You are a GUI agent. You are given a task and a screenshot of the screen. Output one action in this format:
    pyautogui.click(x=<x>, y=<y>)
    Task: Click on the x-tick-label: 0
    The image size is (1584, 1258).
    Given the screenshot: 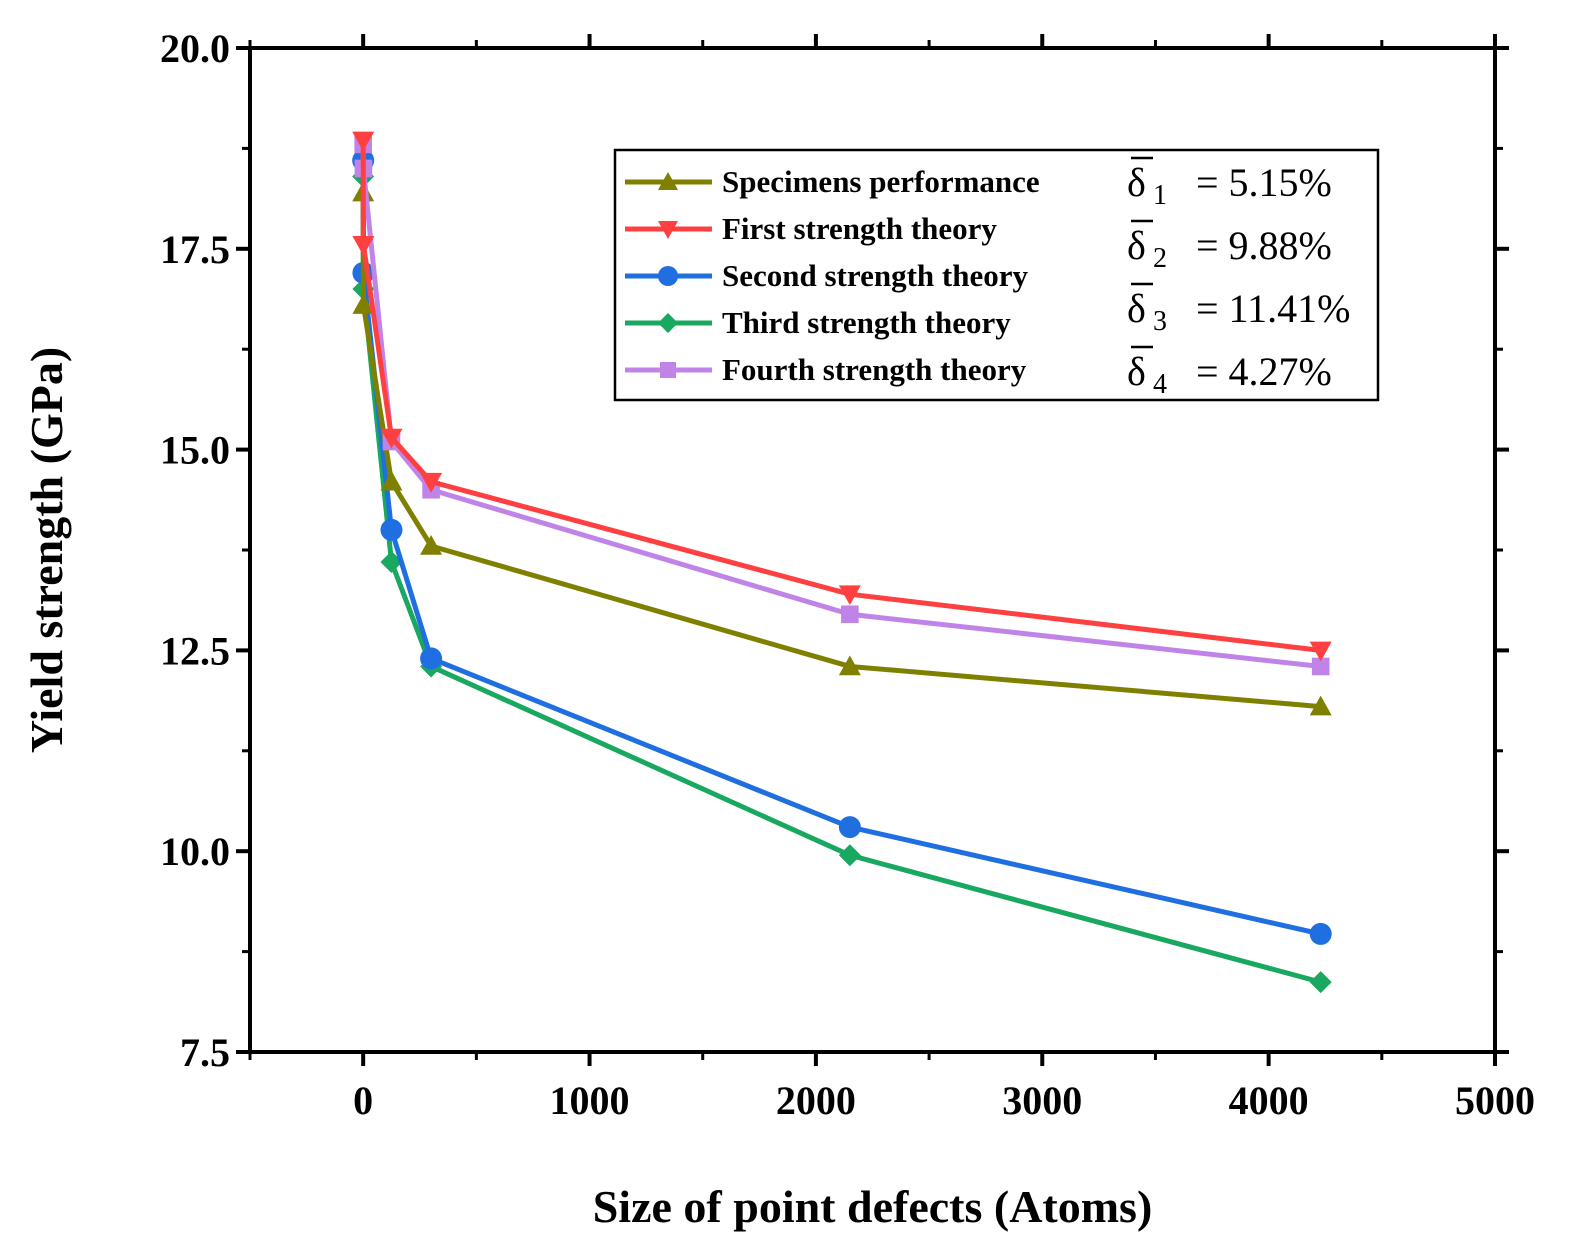 What is the action you would take?
    pyautogui.click(x=363, y=1100)
    